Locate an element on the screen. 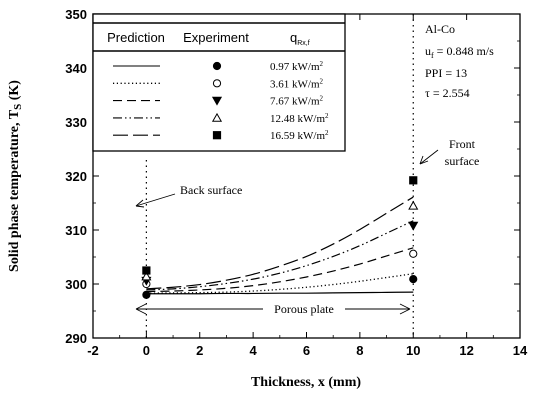 This screenshot has width=533, height=394. legend-label-12.48: 12.48 kW/m2 is located at coordinates (299, 118).